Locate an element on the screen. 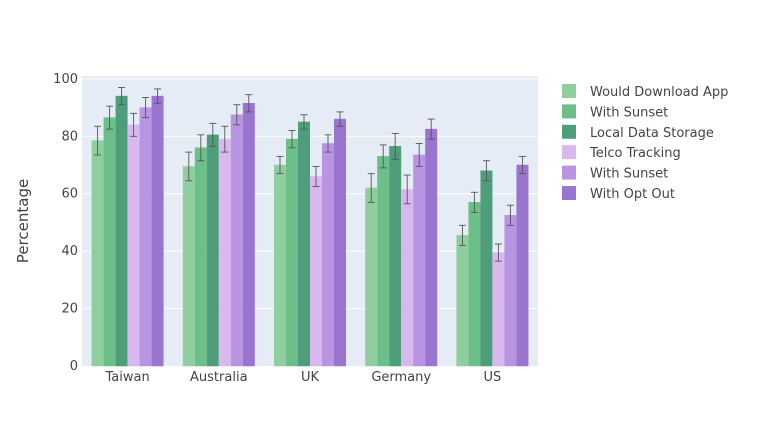 The image size is (779, 436). legend-label: Would Download App is located at coordinates (659, 92).